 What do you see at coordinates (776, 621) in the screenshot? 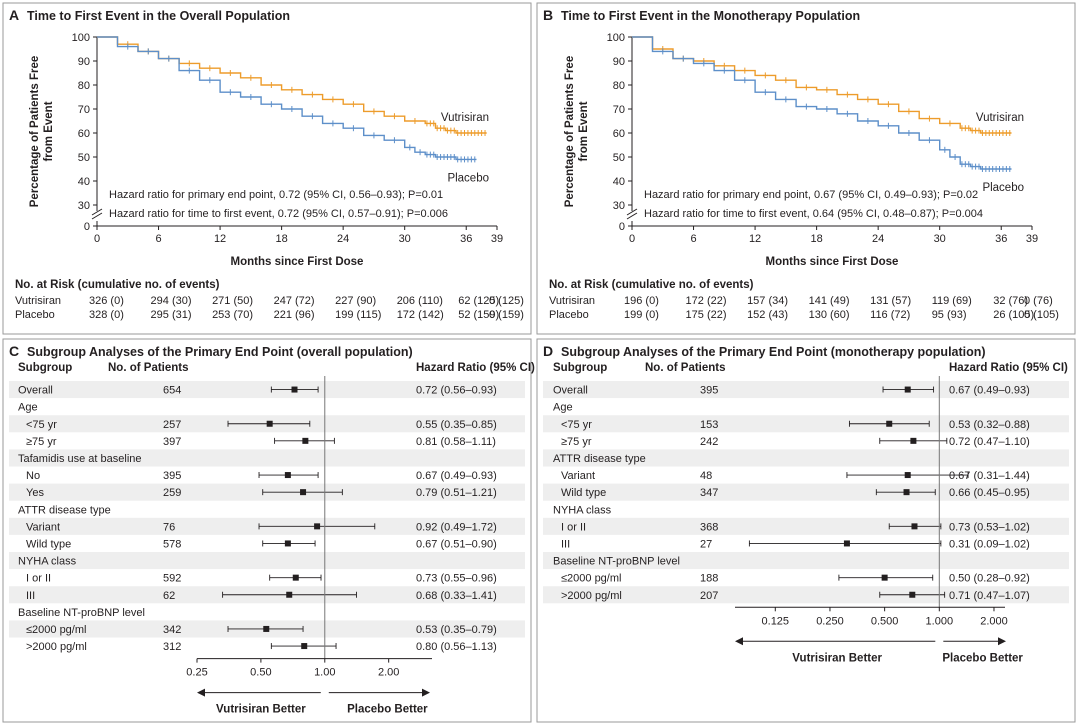
I see `forest-x-tick-label: 0.125` at bounding box center [776, 621].